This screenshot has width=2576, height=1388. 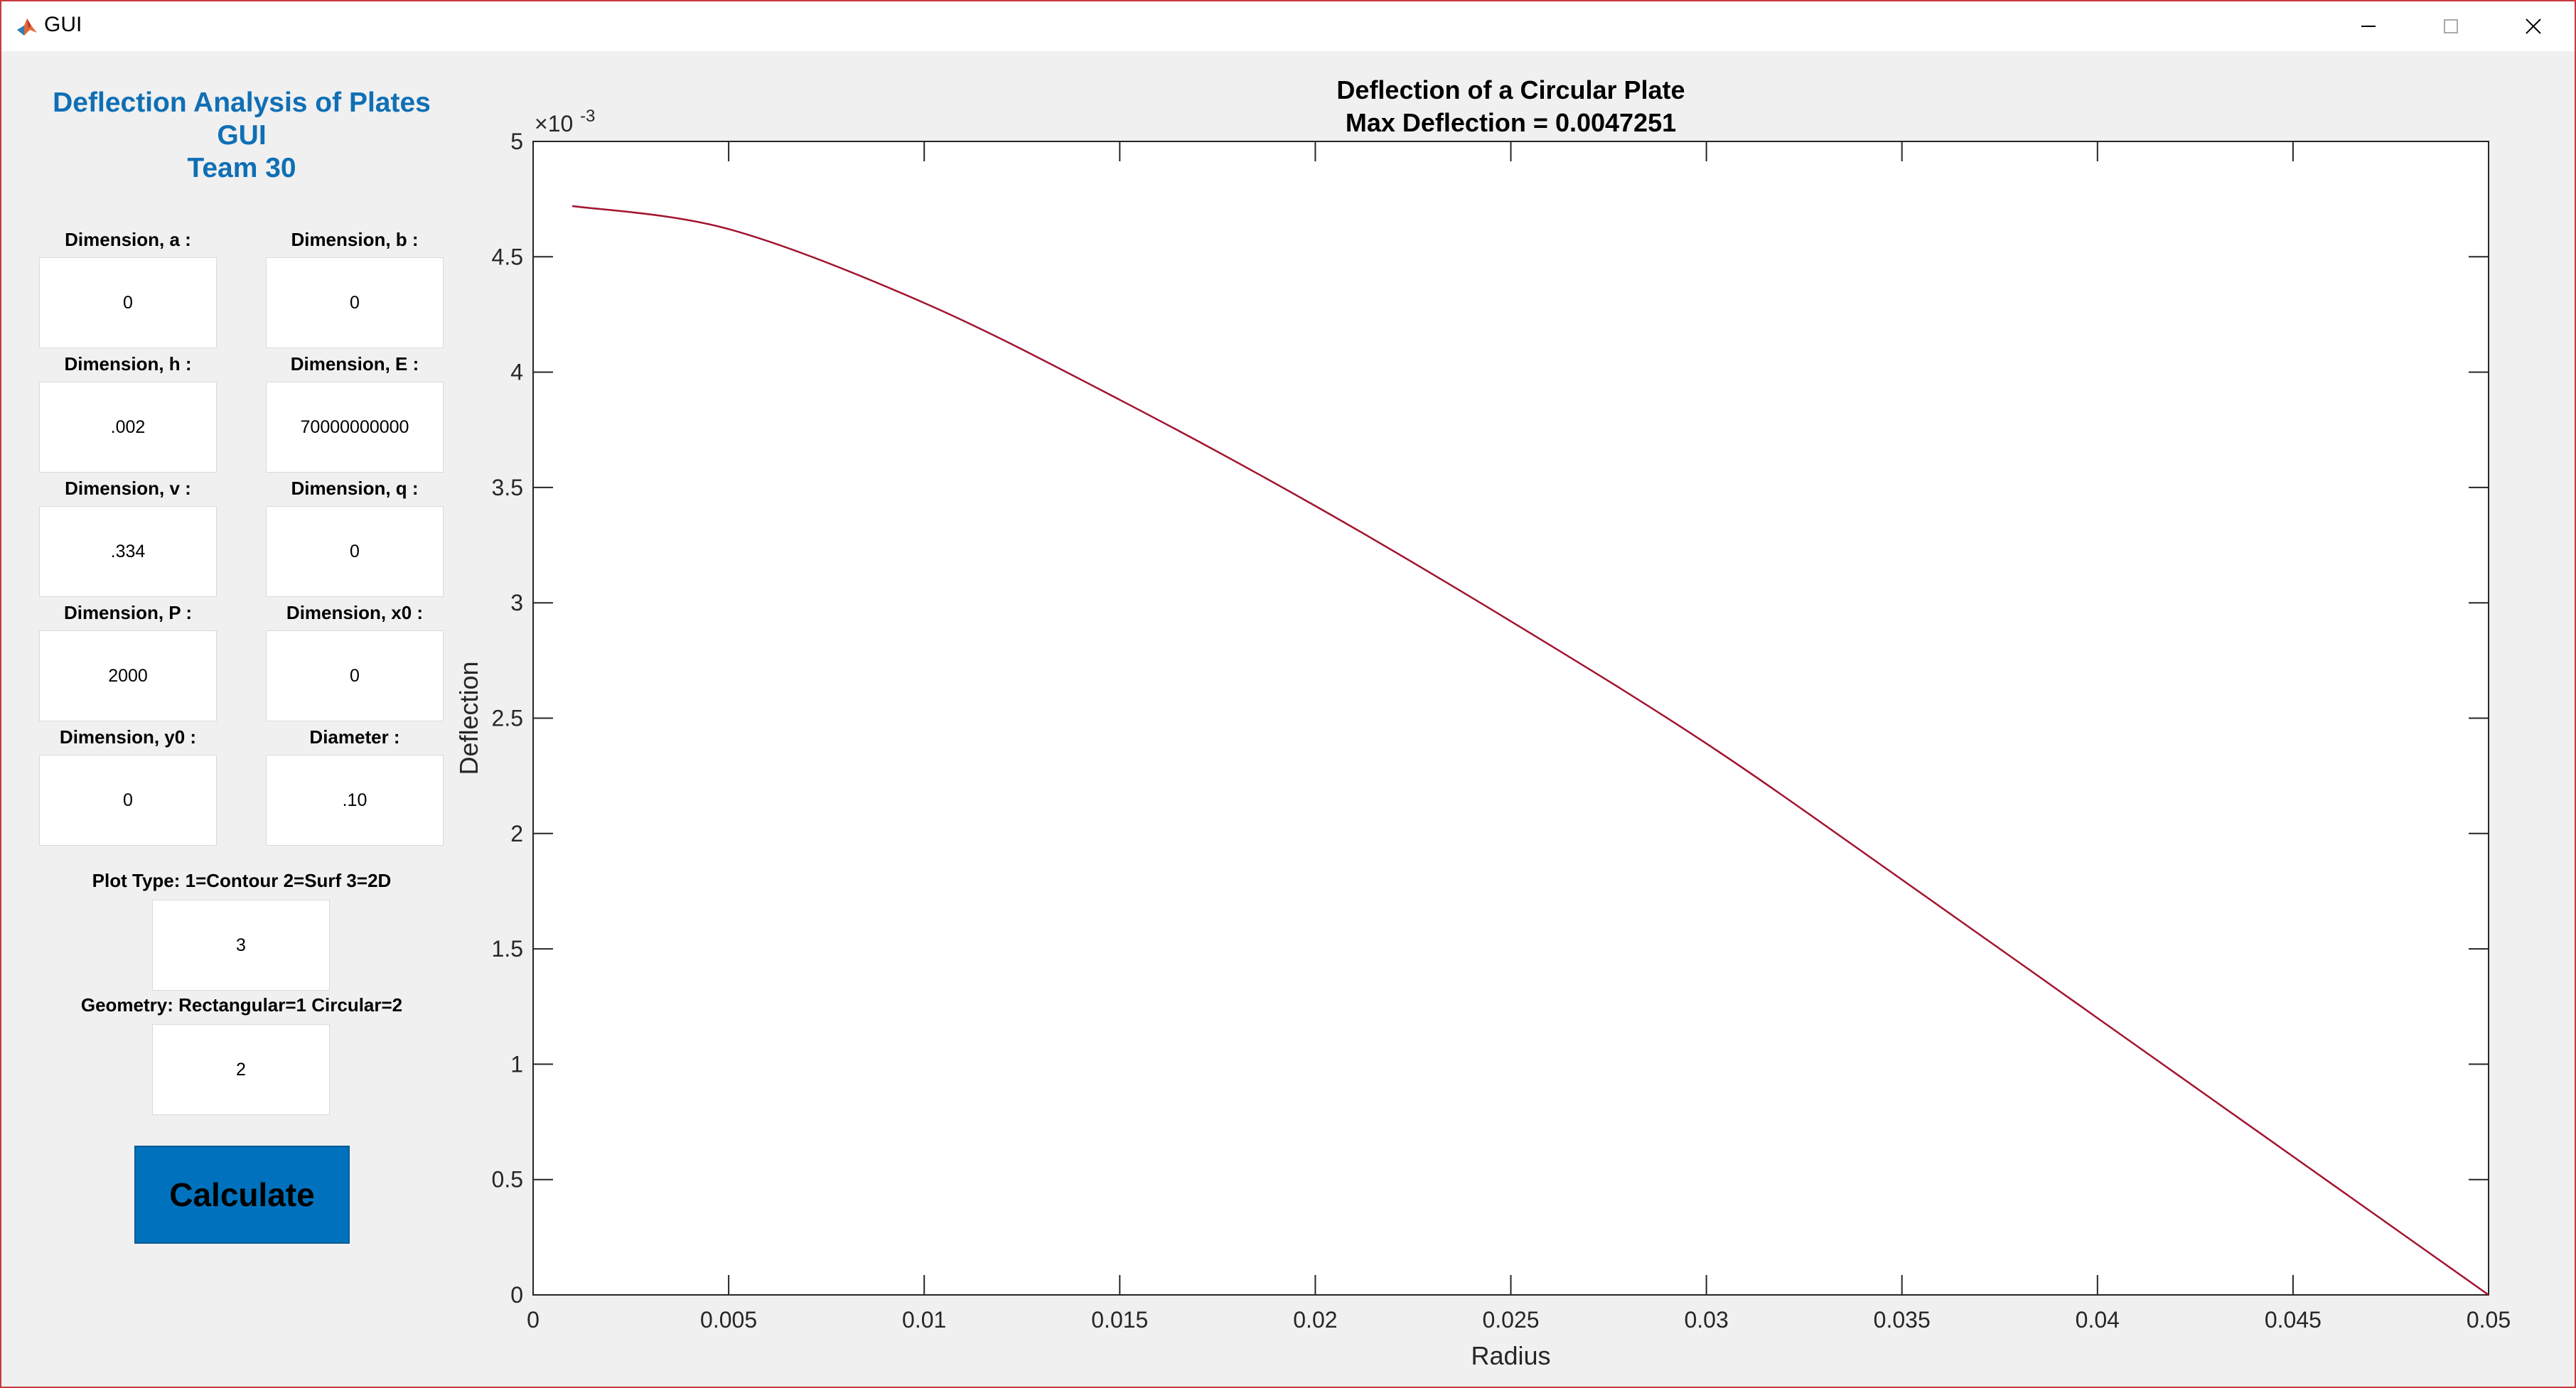 What do you see at coordinates (1315, 1320) in the screenshot?
I see `x-tick-label: 0.02` at bounding box center [1315, 1320].